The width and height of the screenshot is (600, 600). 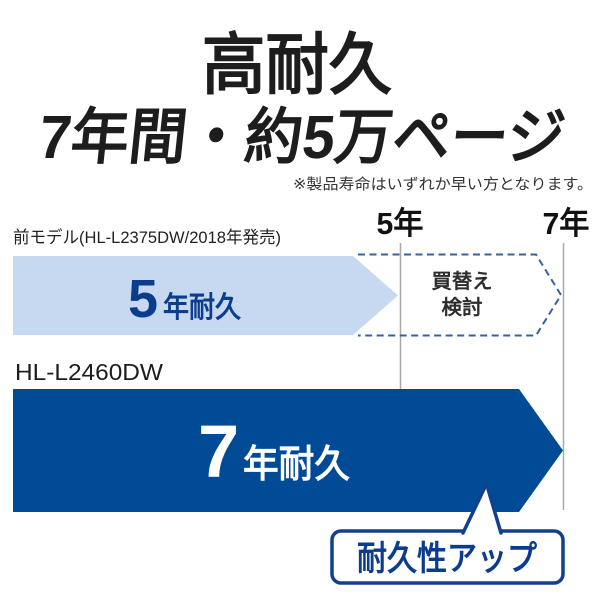 I want to click on old-model-arrow-value: 5, so click(x=143, y=299).